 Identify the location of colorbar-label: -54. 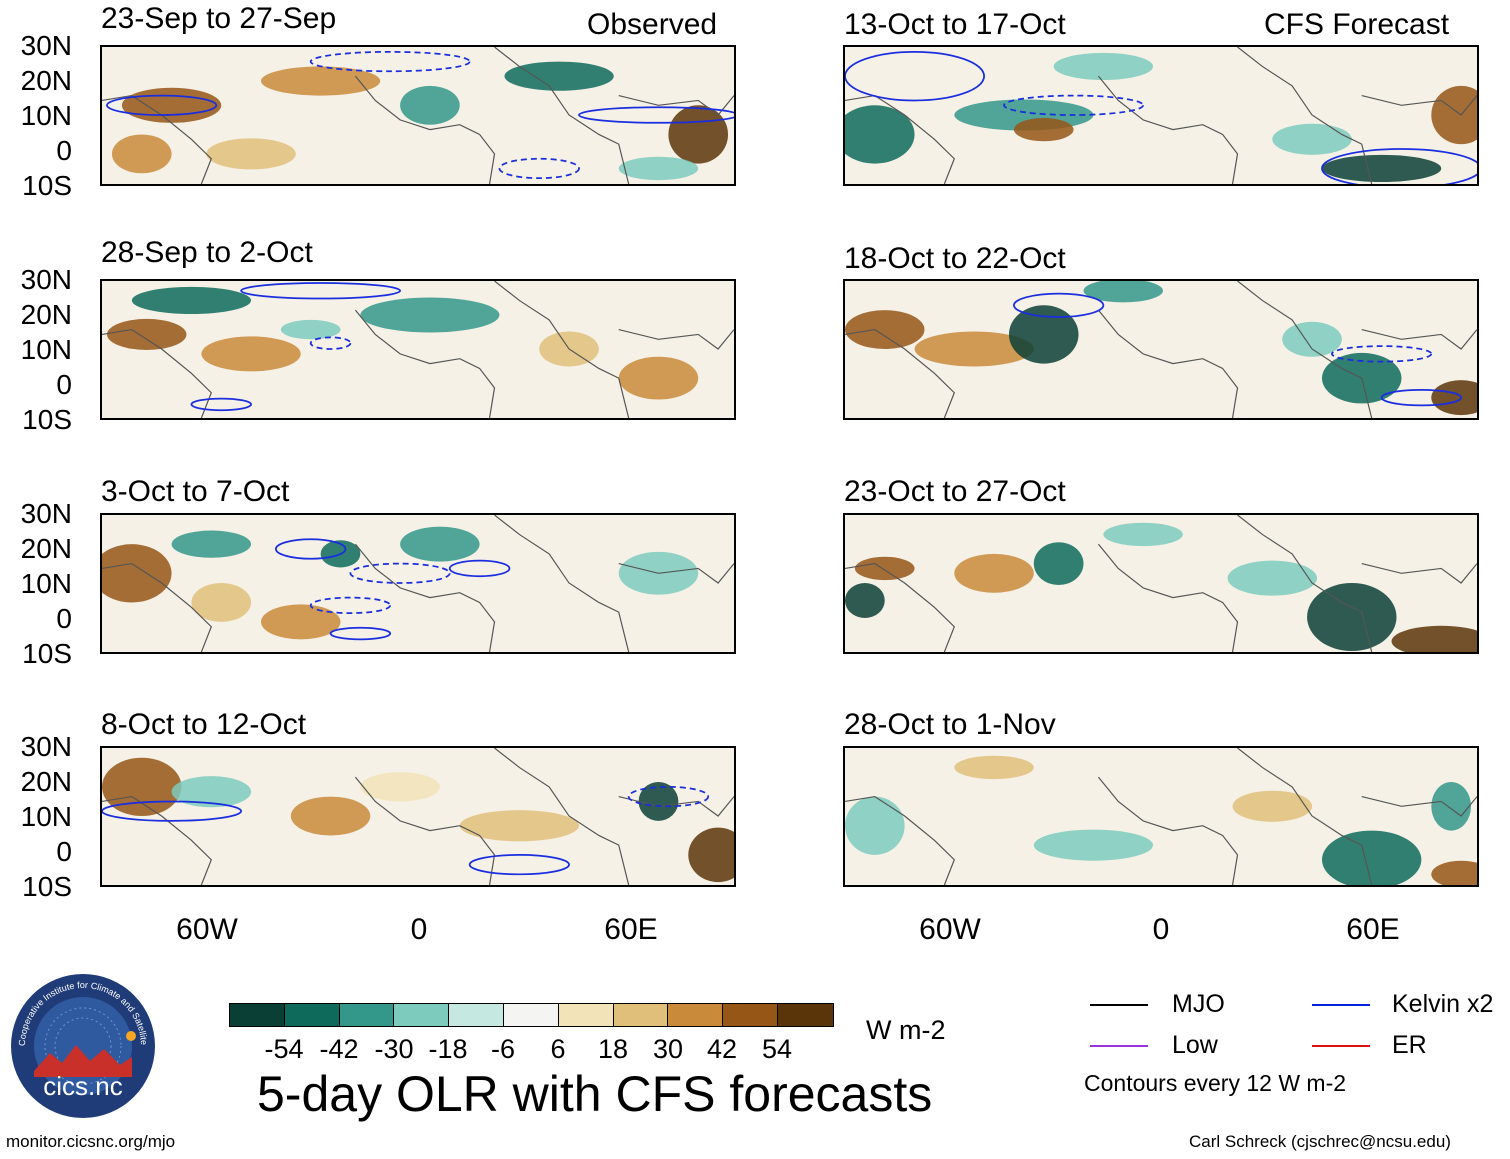
(284, 1049).